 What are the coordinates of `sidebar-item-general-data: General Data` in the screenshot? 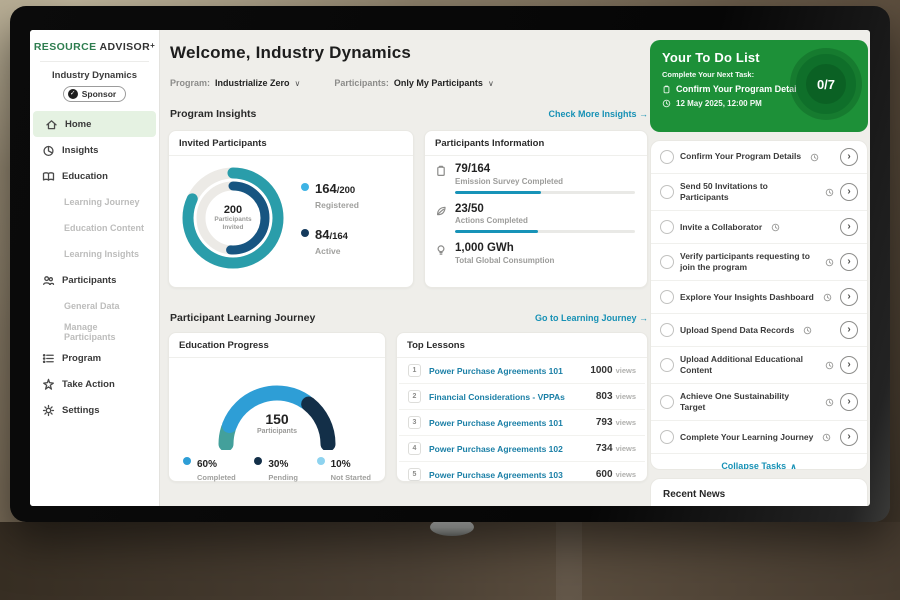 It's located at (94, 306).